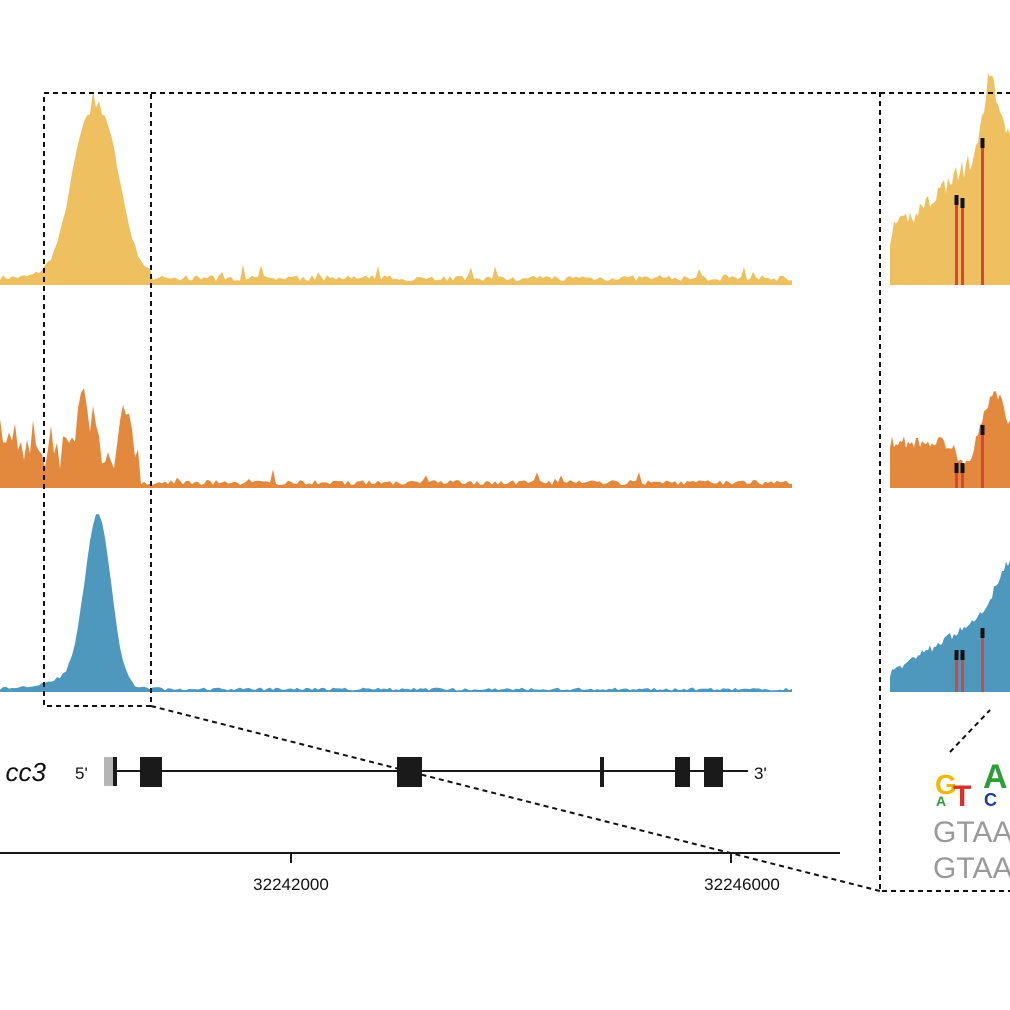 The height and width of the screenshot is (1010, 1010). I want to click on five-prime-label: 5', so click(81, 773).